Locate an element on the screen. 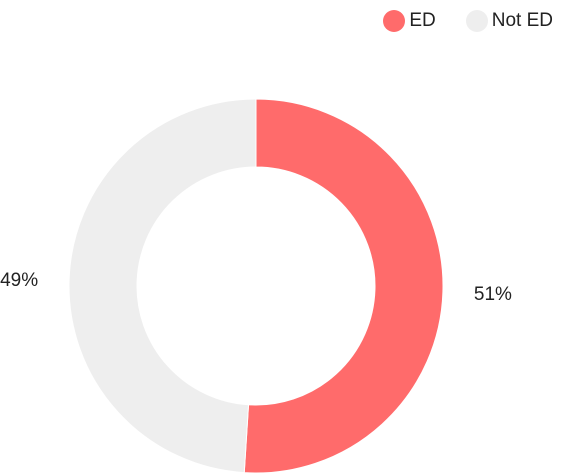  legend-swatch-ed is located at coordinates (394, 21).